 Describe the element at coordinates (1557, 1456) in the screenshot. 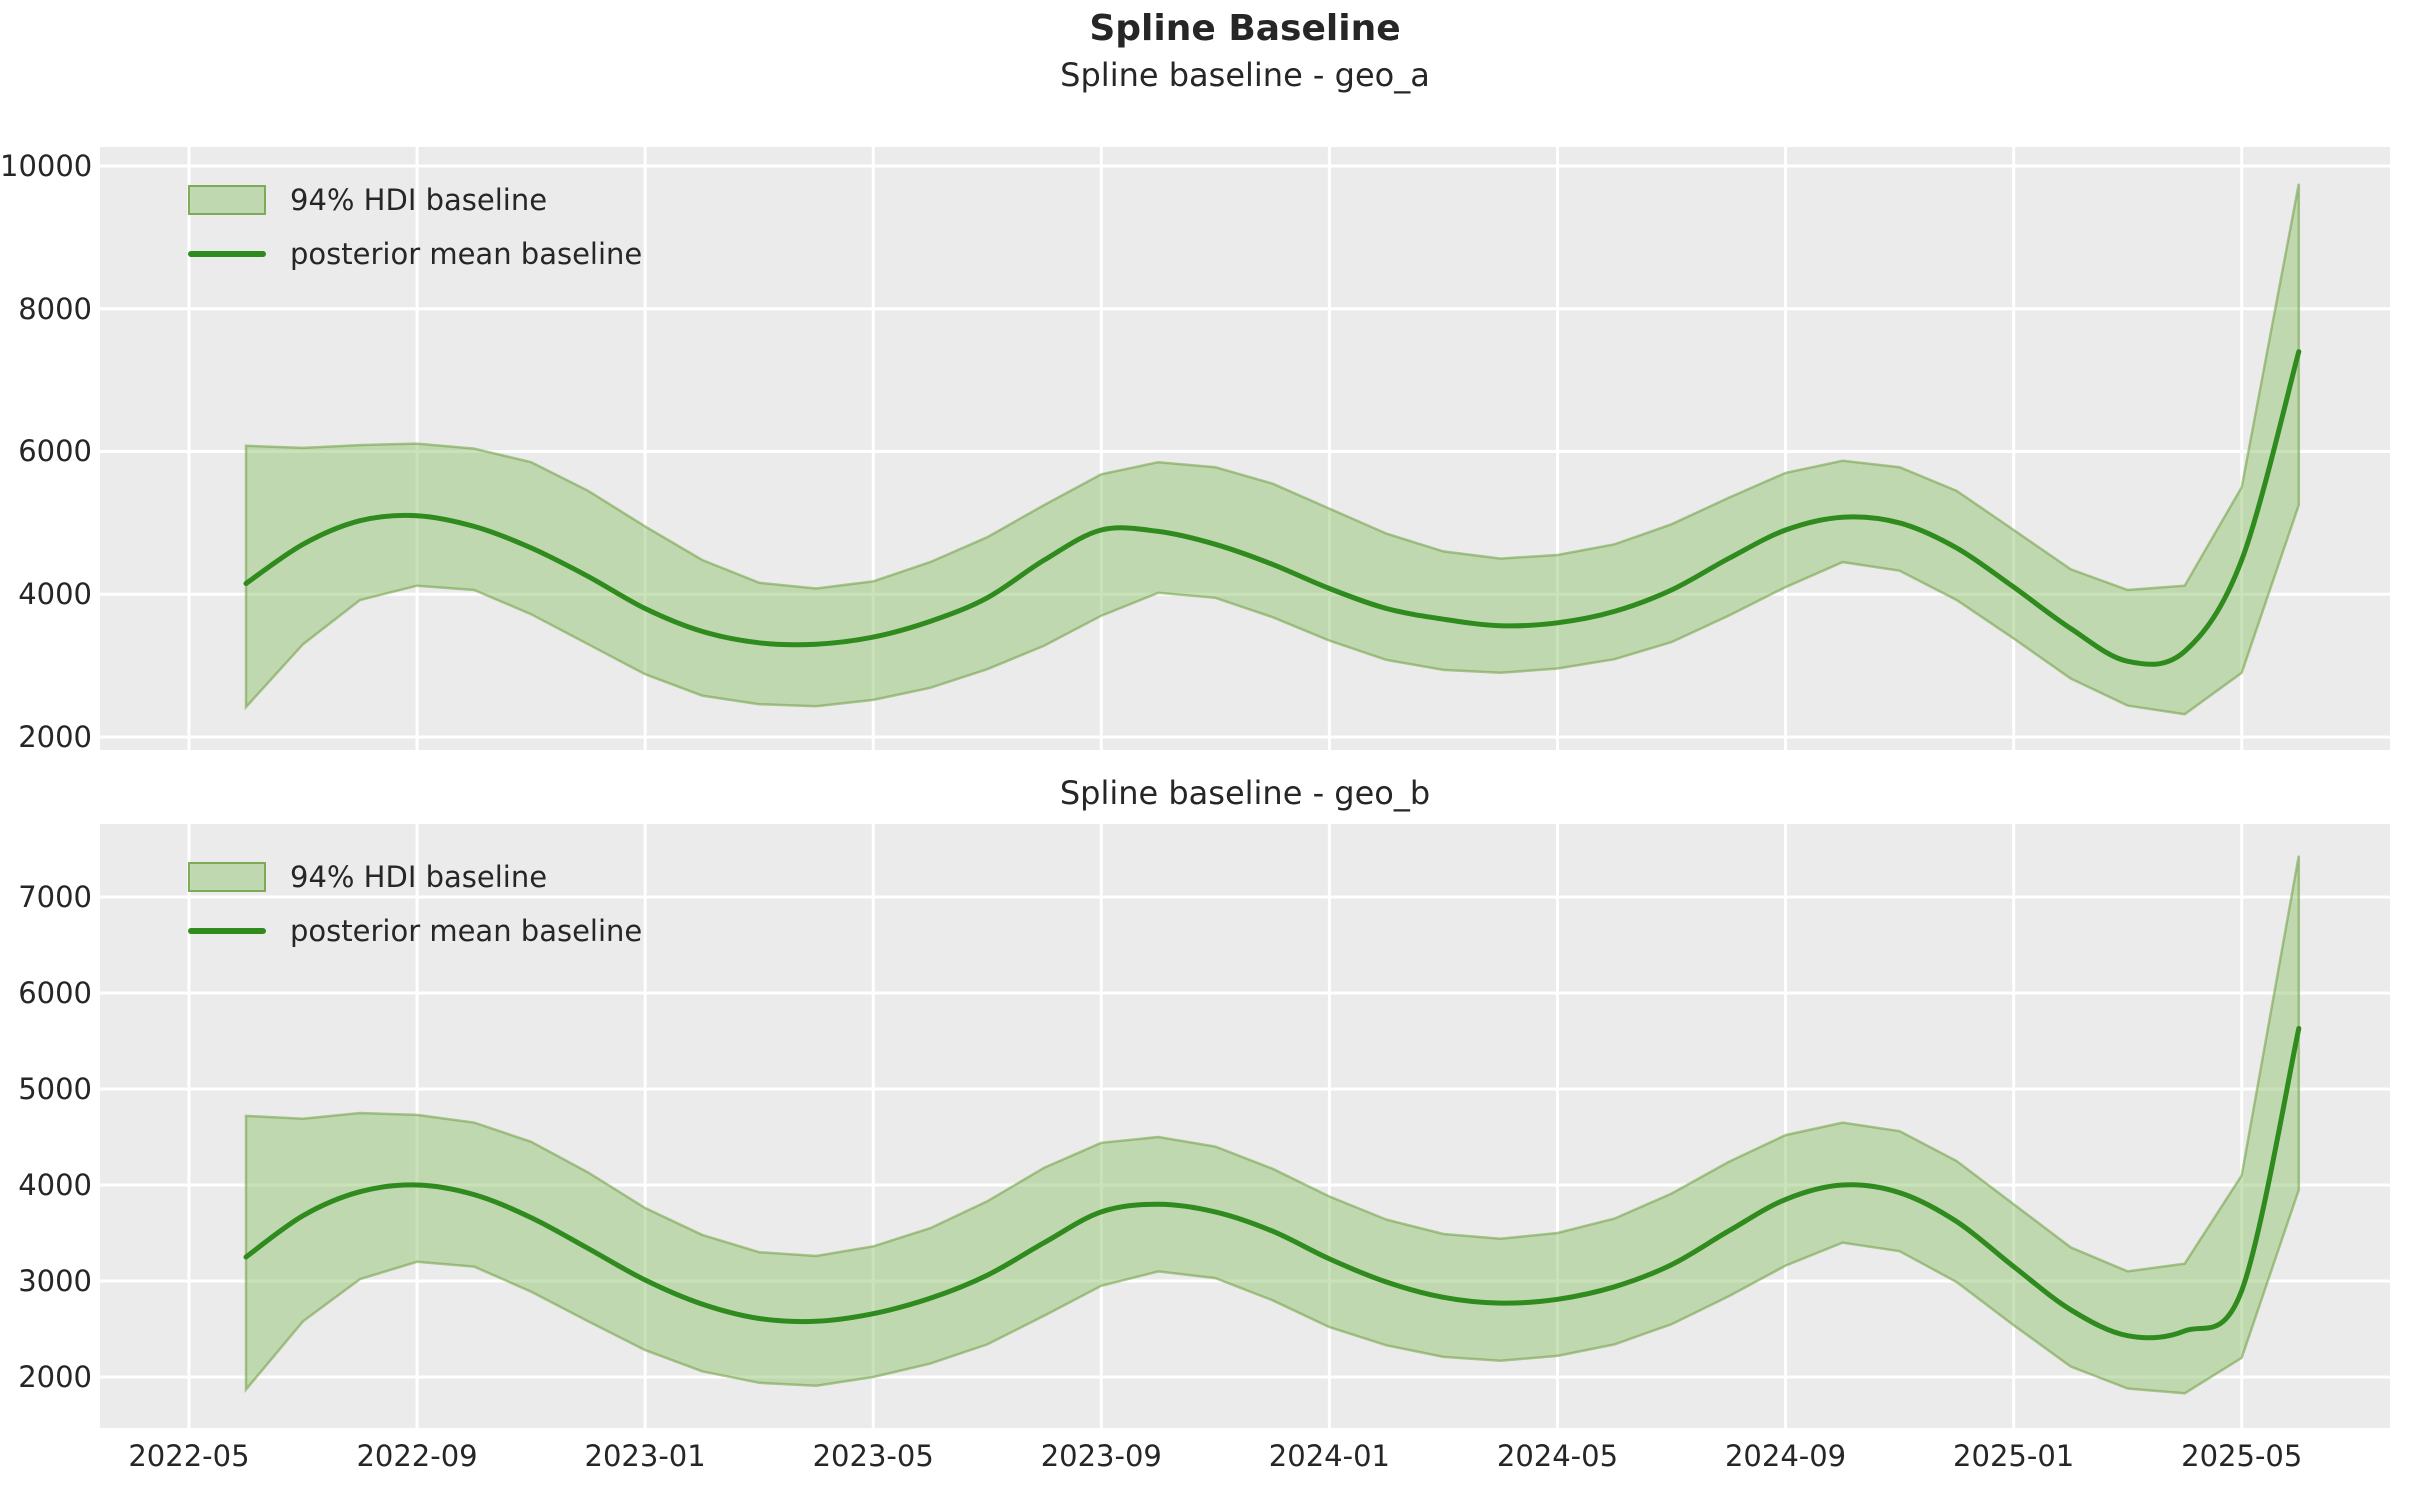

I see `x-tick-label: 2024-05` at that location.